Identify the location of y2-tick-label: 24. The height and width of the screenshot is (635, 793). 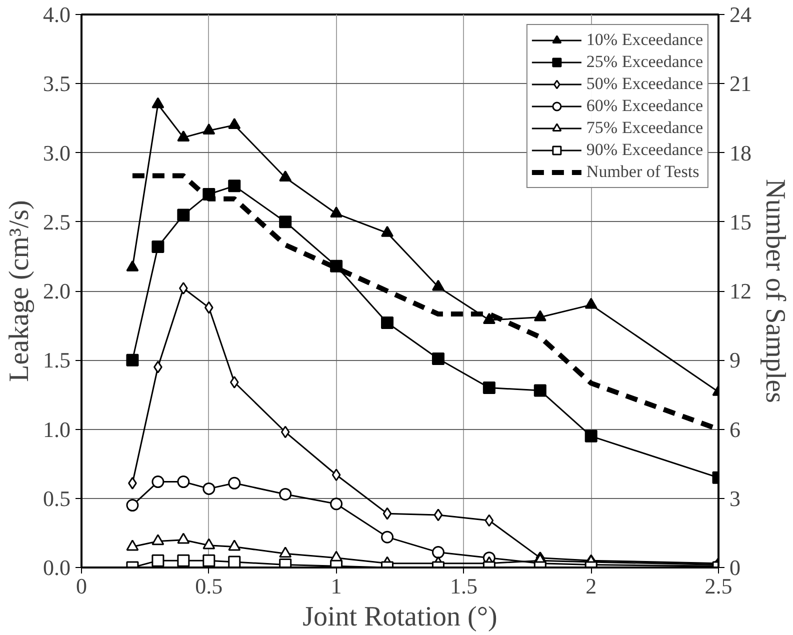
(741, 14).